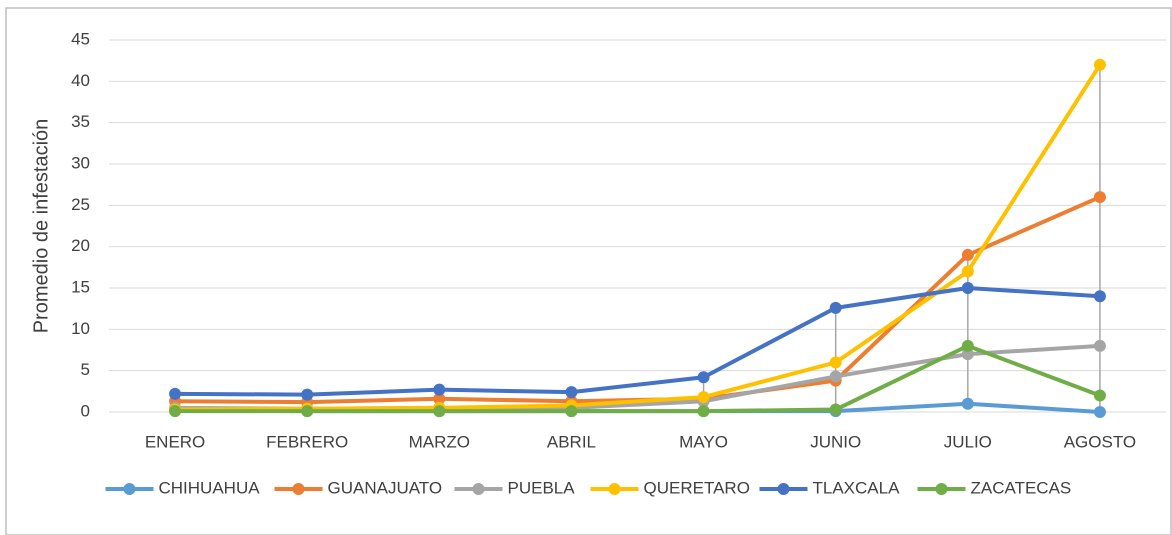  Describe the element at coordinates (542, 487) in the screenshot. I see `legend-label: PUEBLA` at that location.